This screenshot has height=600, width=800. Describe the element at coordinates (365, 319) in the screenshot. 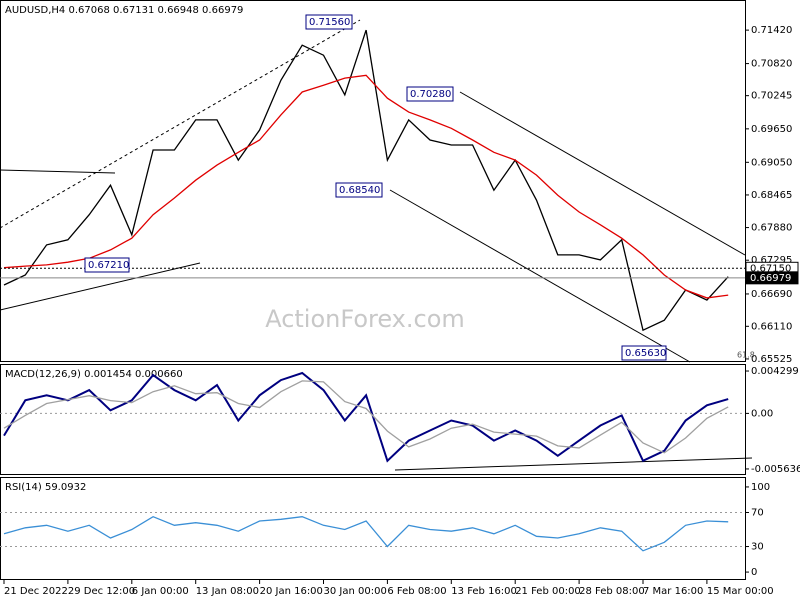

I see `watermark: ActionForex.com` at that location.